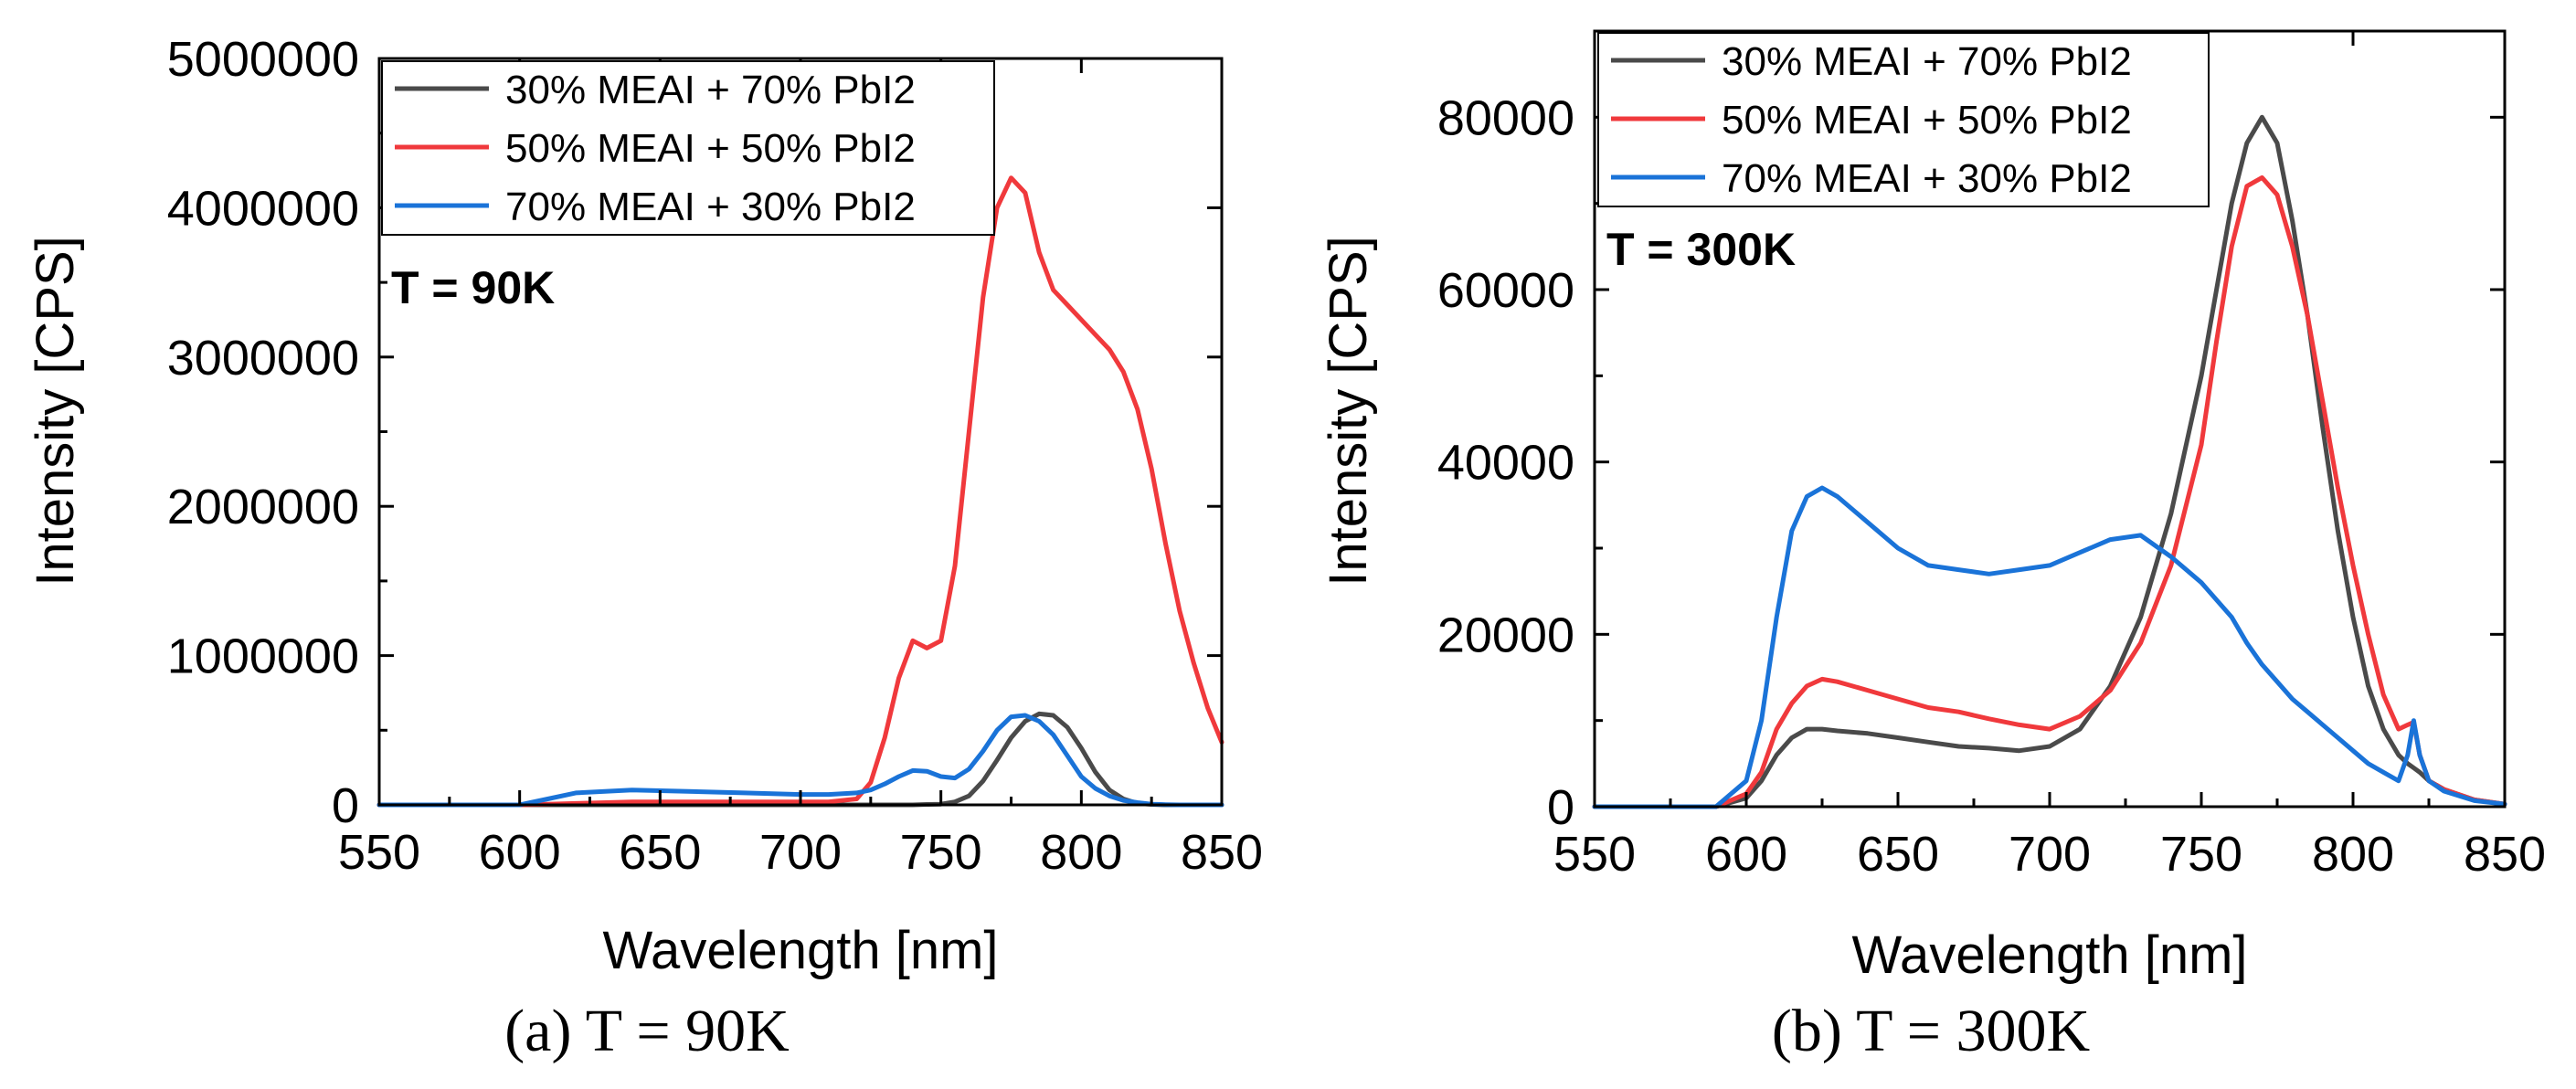 Image resolution: width=2576 pixels, height=1089 pixels. I want to click on panel-b-x-tick-label: 600, so click(1746, 854).